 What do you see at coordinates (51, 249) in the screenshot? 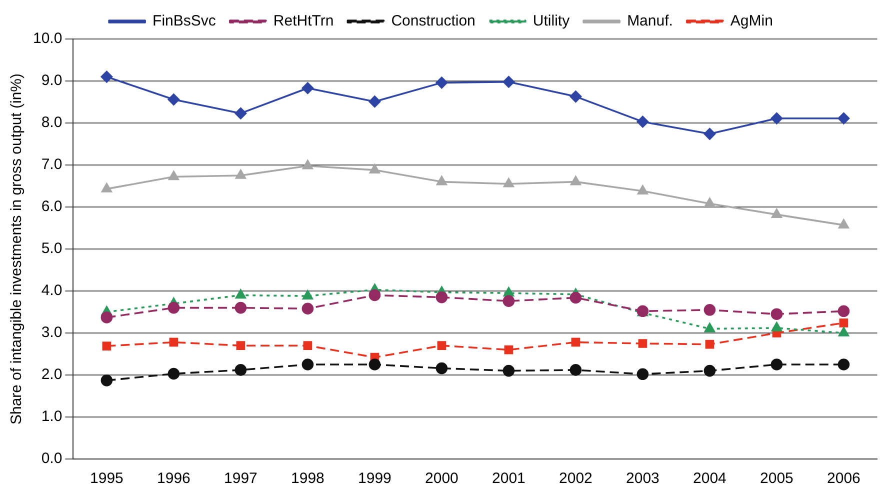
I see `y-tick-label: 5.0` at bounding box center [51, 249].